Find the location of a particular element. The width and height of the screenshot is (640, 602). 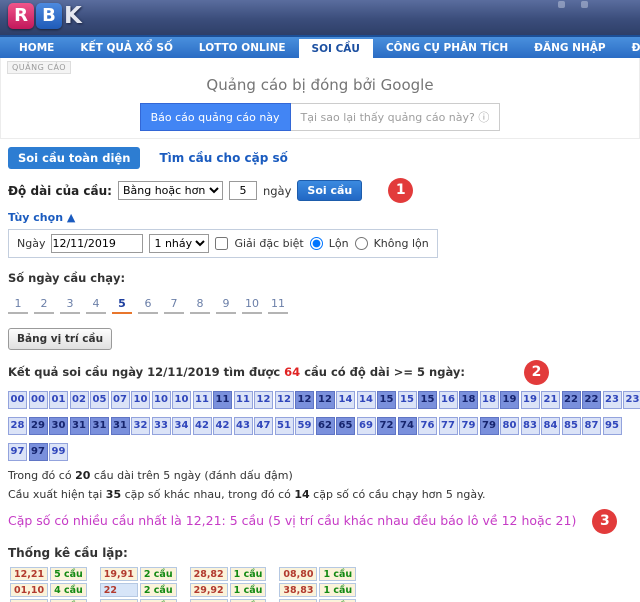

nav-item-5: ĐĂNG NHẬP is located at coordinates (570, 48).